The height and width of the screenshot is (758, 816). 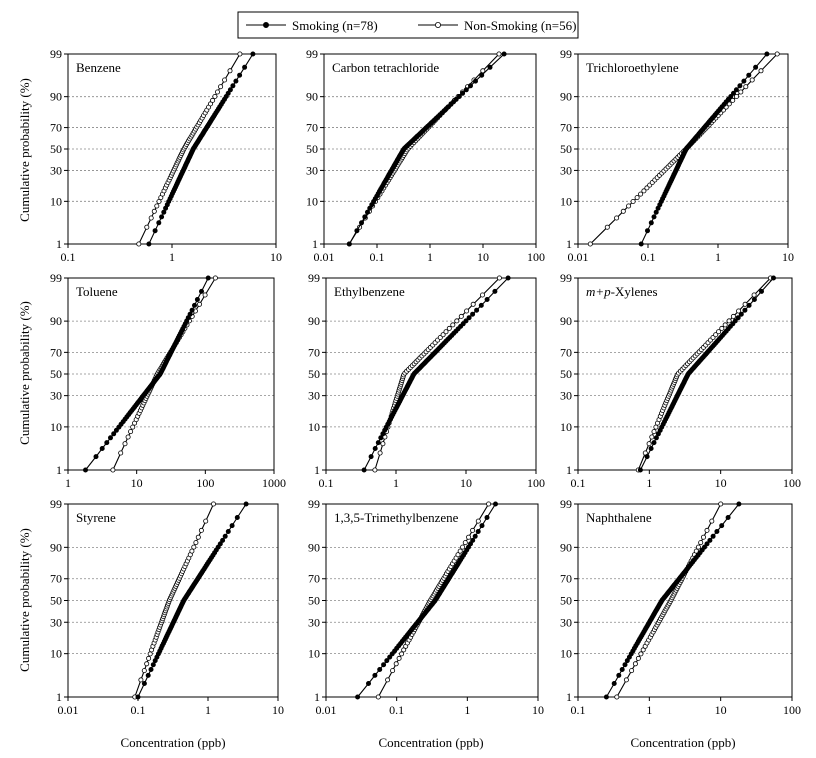 What do you see at coordinates (314, 352) in the screenshot?
I see `y-tick-label: 70` at bounding box center [314, 352].